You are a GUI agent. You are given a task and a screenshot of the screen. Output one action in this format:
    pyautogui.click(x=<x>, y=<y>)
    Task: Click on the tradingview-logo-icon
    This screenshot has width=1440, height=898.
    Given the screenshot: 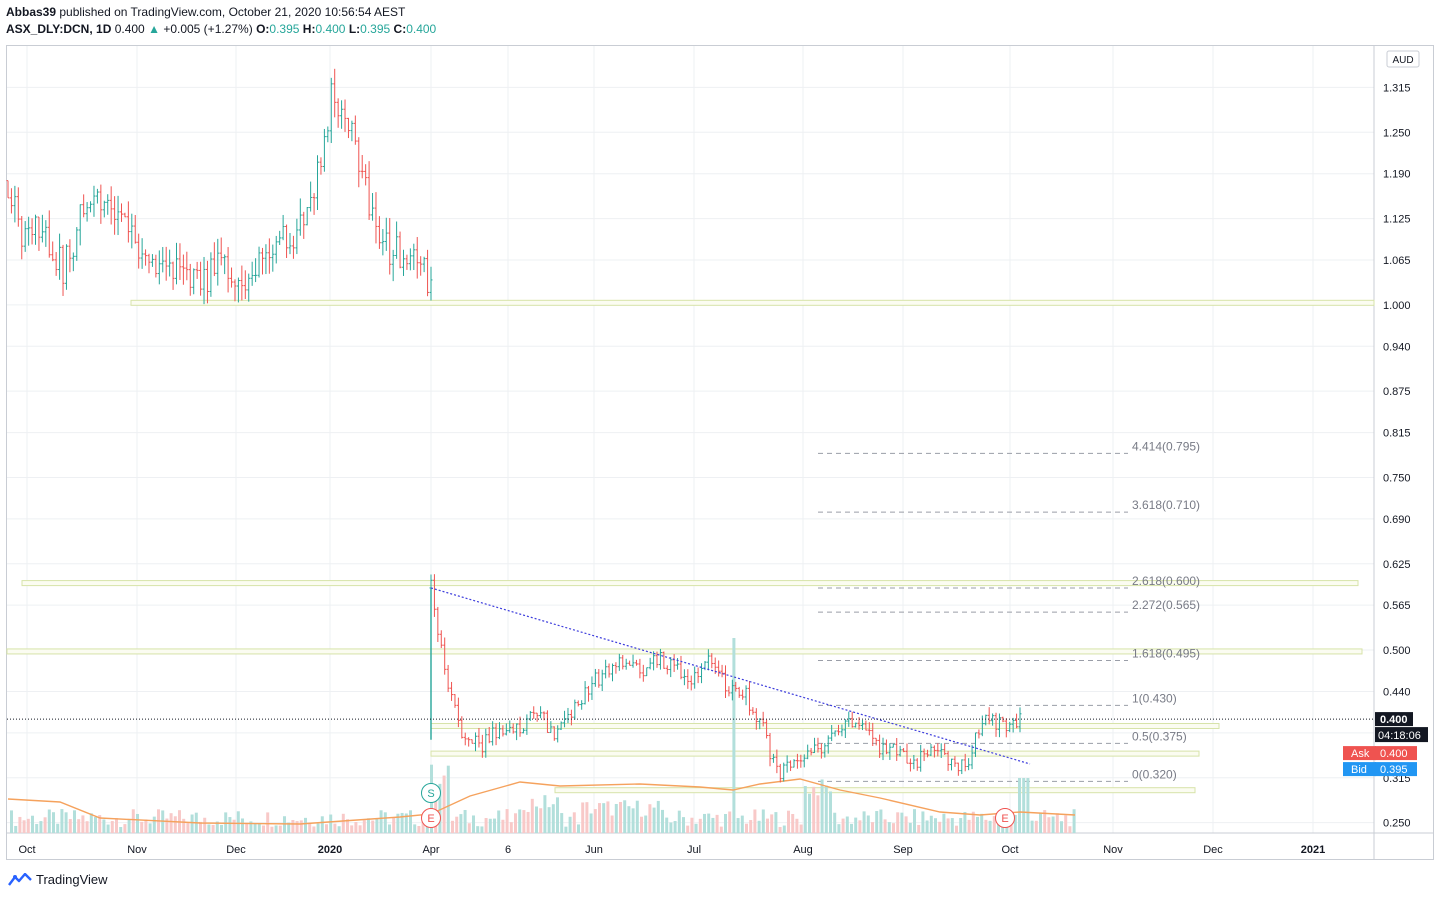 What is the action you would take?
    pyautogui.click(x=20, y=879)
    